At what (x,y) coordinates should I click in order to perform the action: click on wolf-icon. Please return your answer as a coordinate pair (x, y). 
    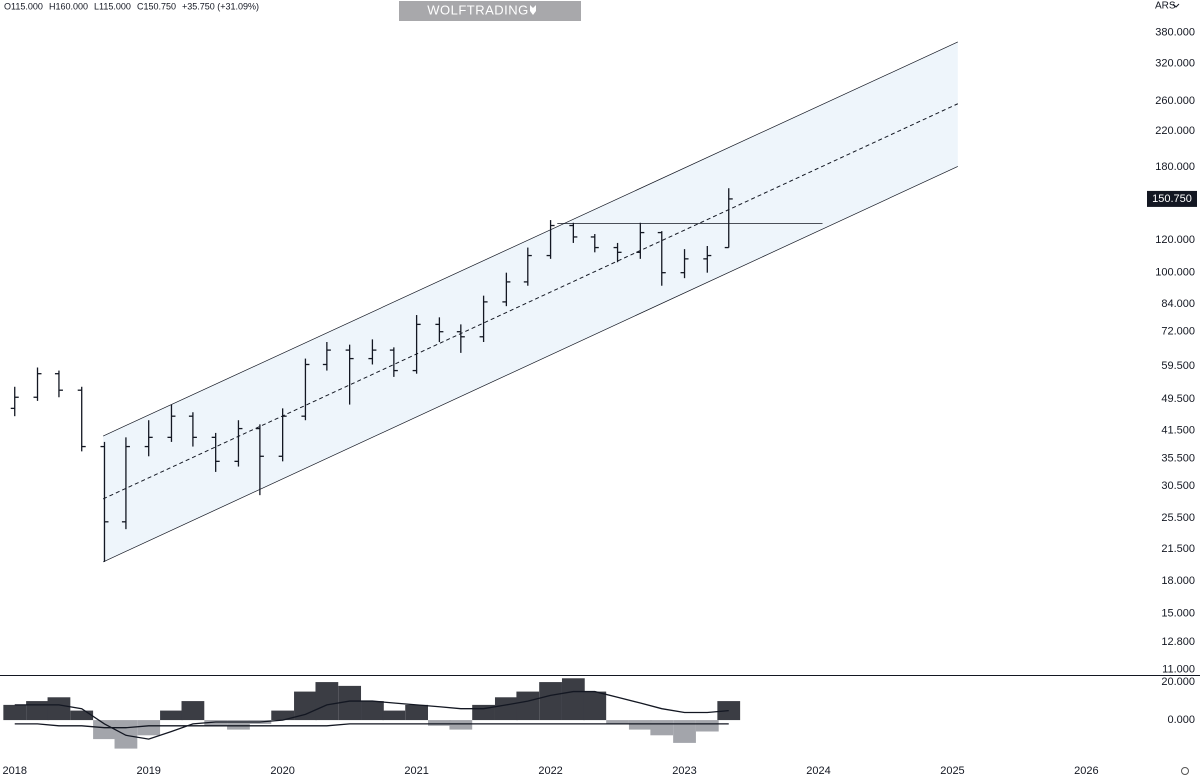
    Looking at the image, I should click on (533, 10).